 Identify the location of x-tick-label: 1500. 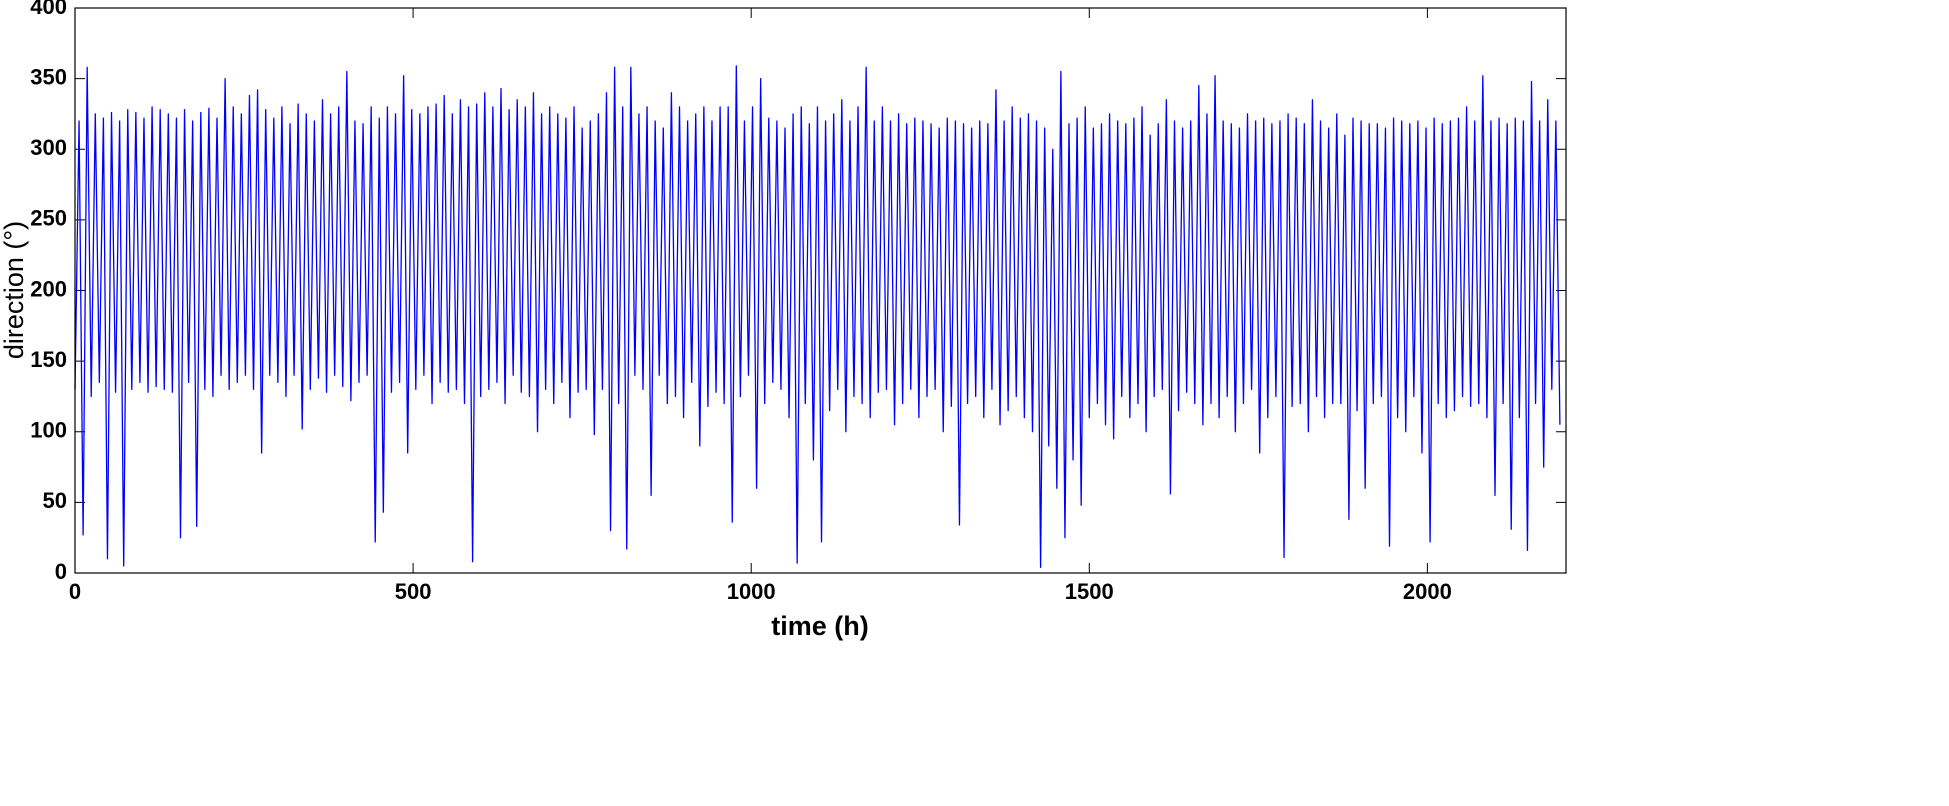
(1089, 591).